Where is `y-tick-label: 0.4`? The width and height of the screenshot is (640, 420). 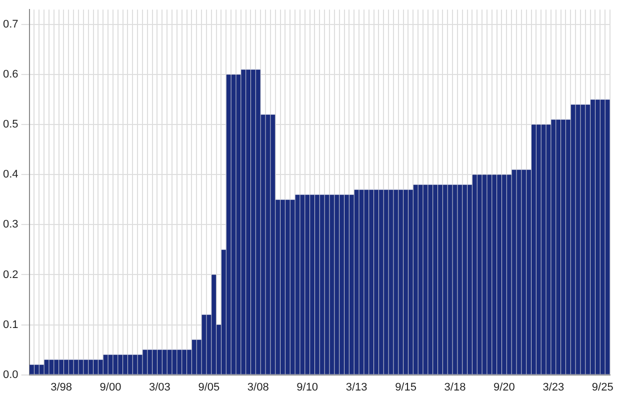 y-tick-label: 0.4 is located at coordinates (10, 174).